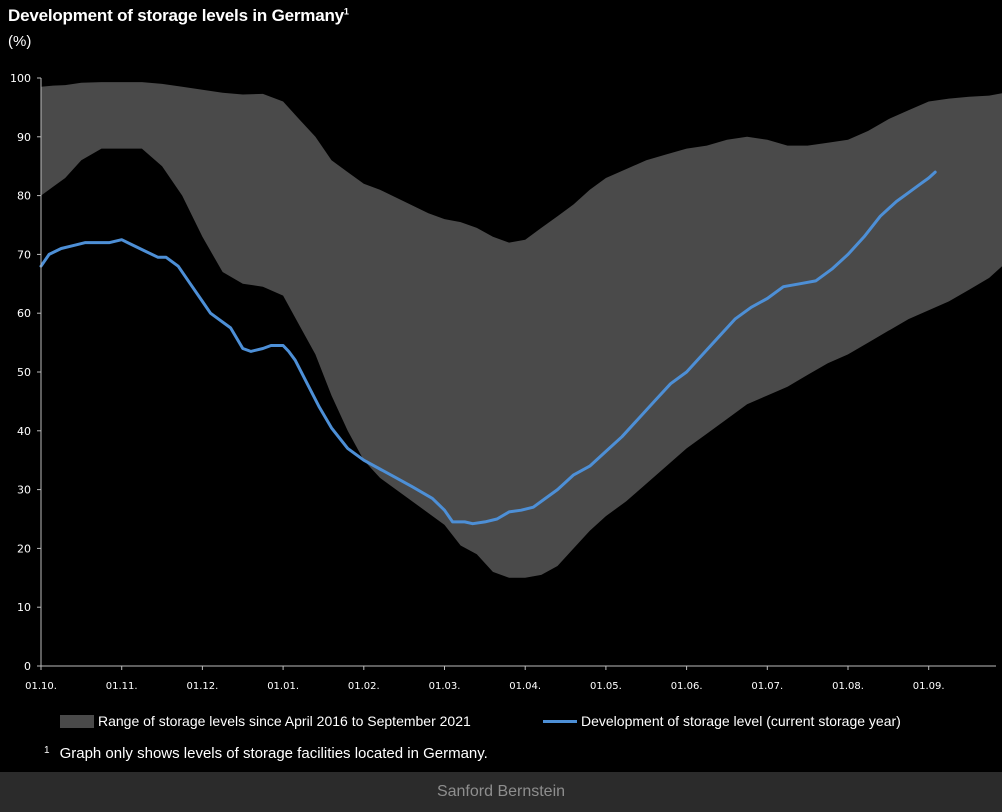  Describe the element at coordinates (929, 686) in the screenshot. I see `x-tick-label: 01.09.` at that location.